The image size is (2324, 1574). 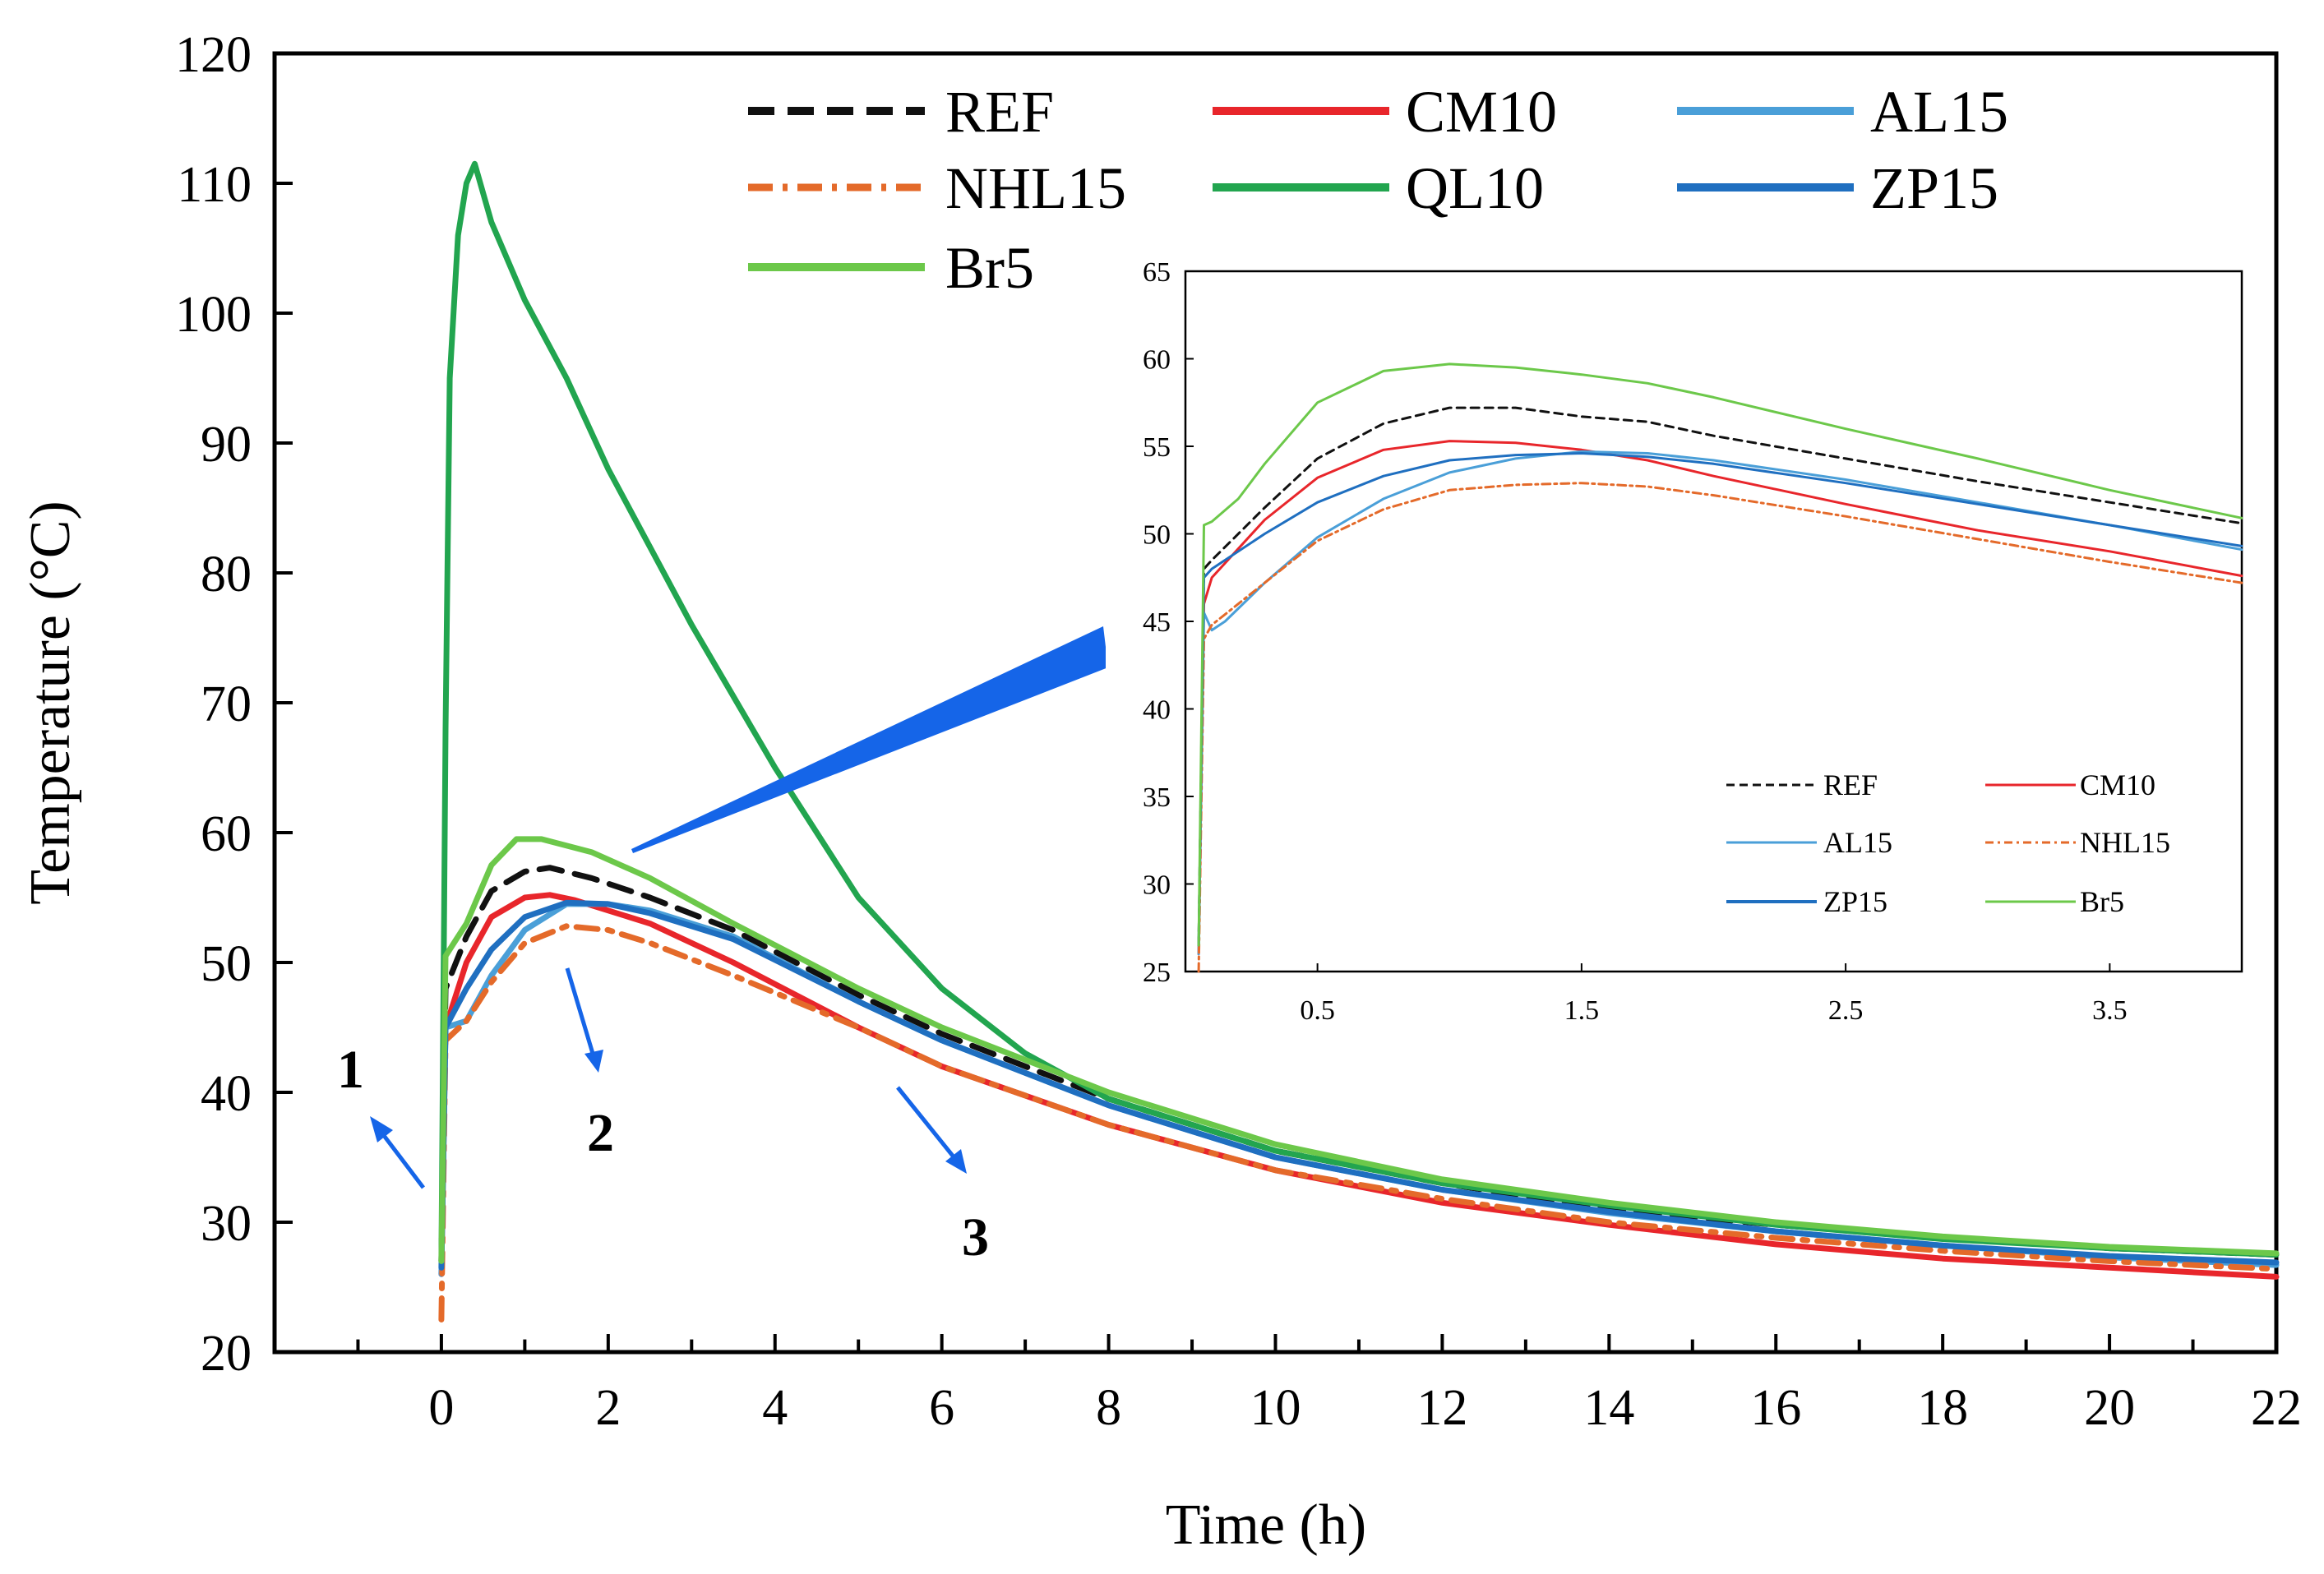 What do you see at coordinates (869, 739) in the screenshot?
I see `zoom-callout-wedge` at bounding box center [869, 739].